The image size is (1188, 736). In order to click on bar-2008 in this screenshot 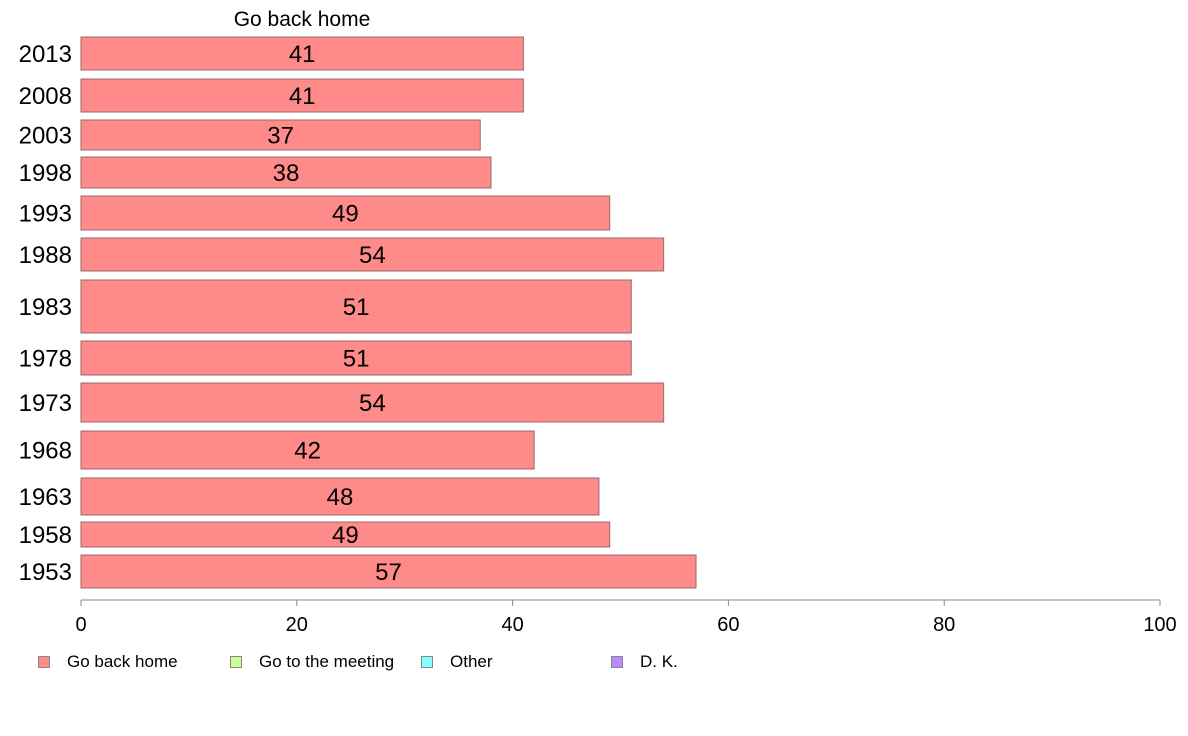, I will do `click(302, 95)`.